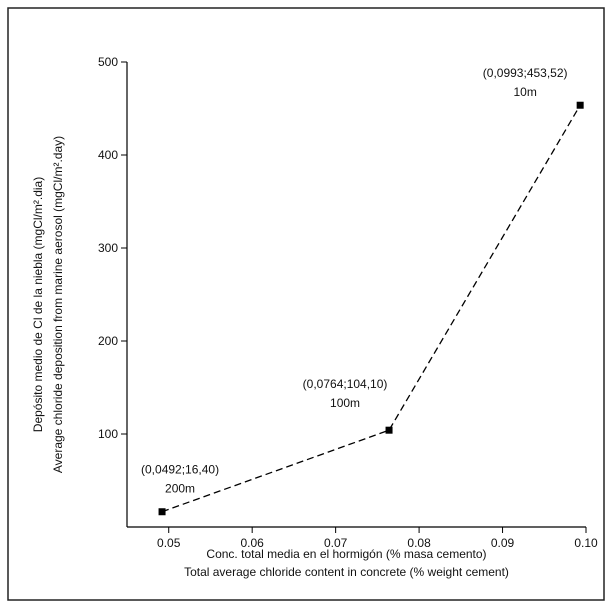 This screenshot has height=612, width=612. Describe the element at coordinates (345, 403) in the screenshot. I see `point-label: 100m` at that location.